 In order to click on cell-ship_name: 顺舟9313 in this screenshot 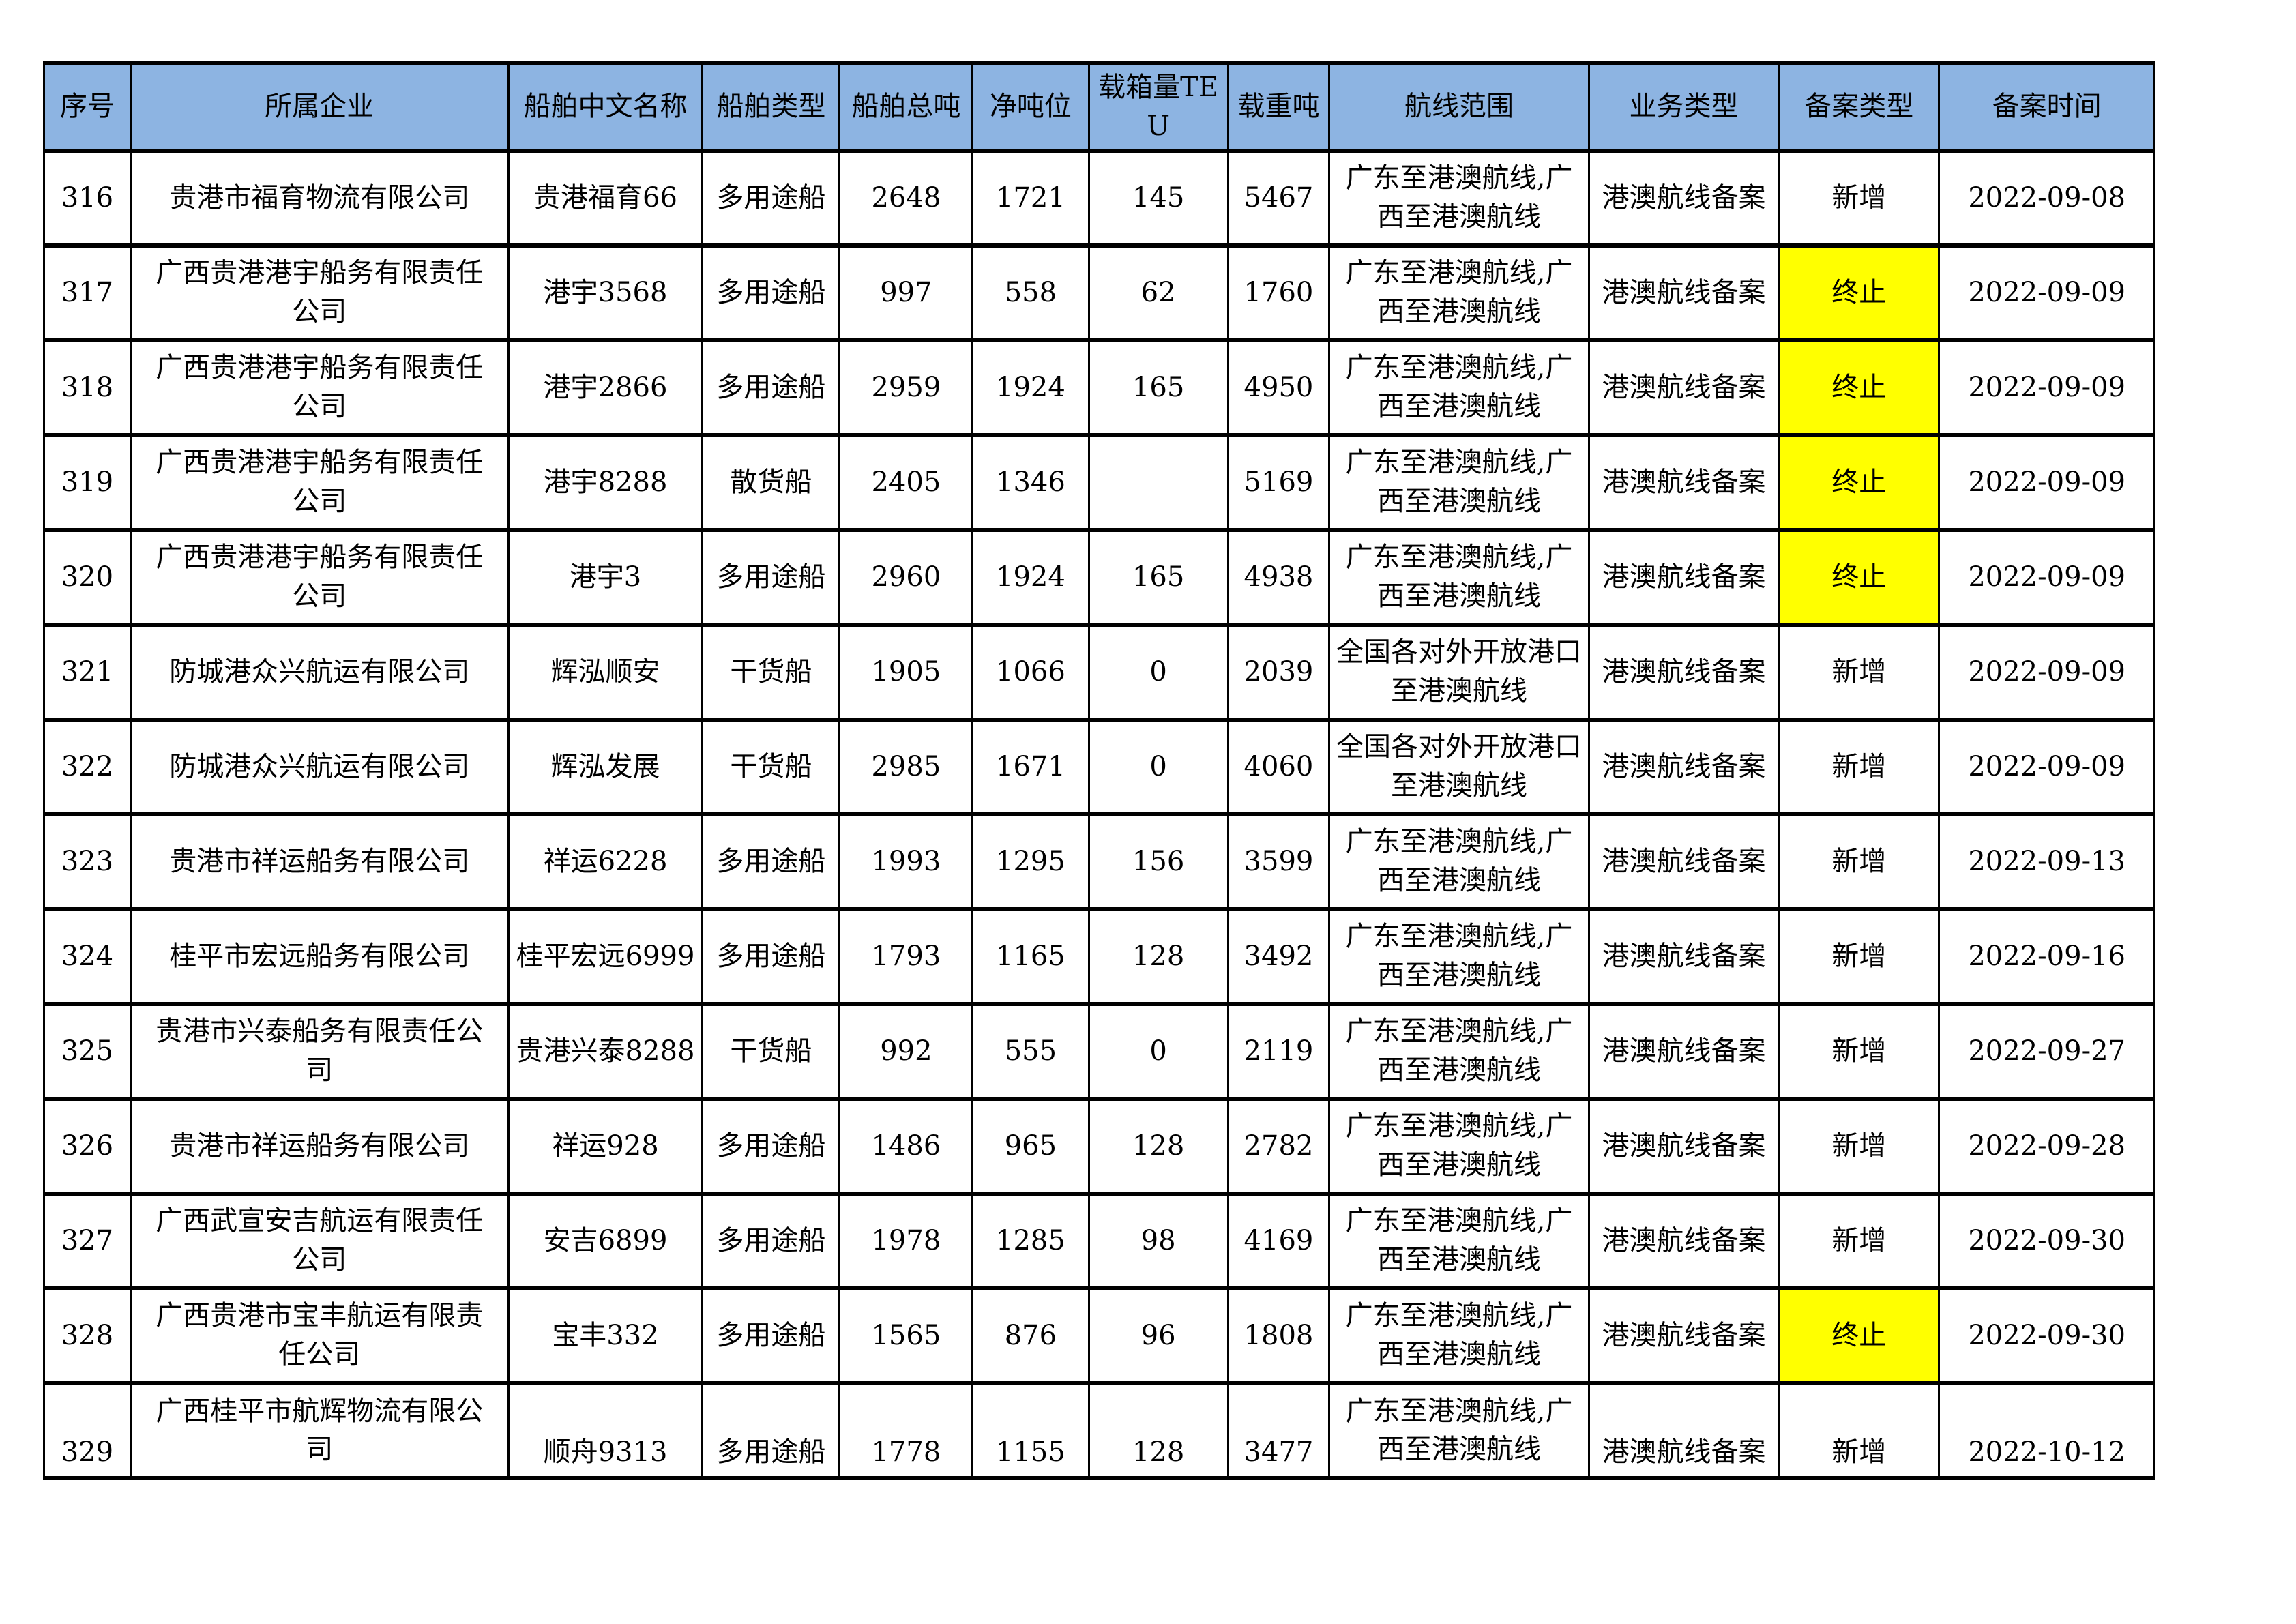, I will do `click(605, 1430)`.